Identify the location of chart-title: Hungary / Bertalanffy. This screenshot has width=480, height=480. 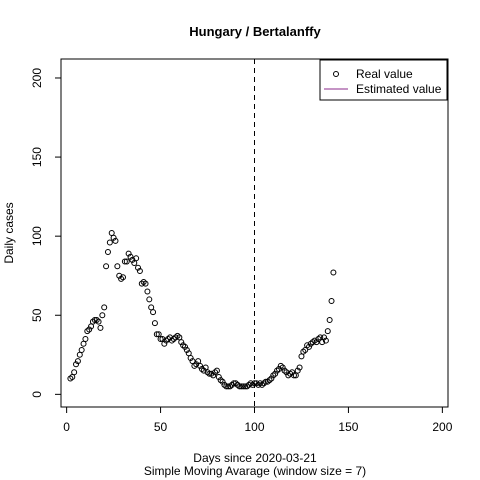
(255, 31).